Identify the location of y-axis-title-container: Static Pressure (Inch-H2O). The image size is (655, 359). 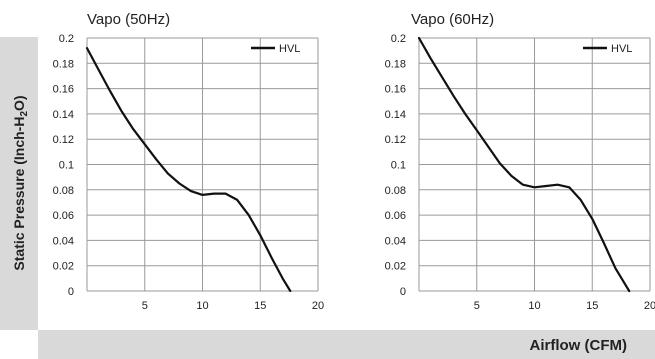
(19, 183).